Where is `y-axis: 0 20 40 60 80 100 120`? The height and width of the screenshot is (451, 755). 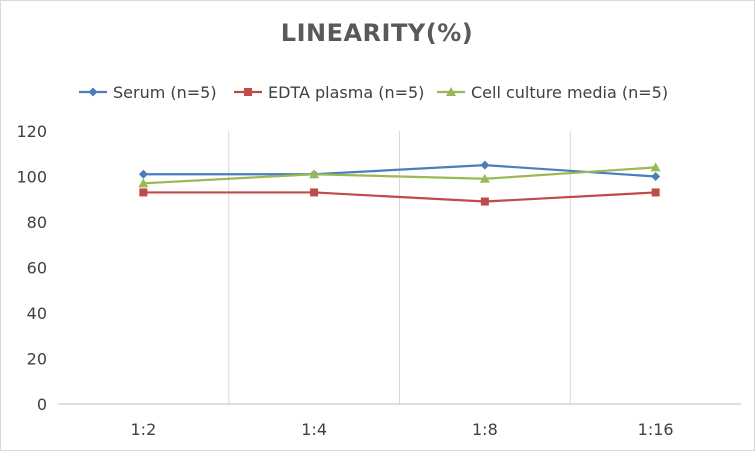
y-axis: 0 20 40 60 80 100 120 is located at coordinates (31, 268).